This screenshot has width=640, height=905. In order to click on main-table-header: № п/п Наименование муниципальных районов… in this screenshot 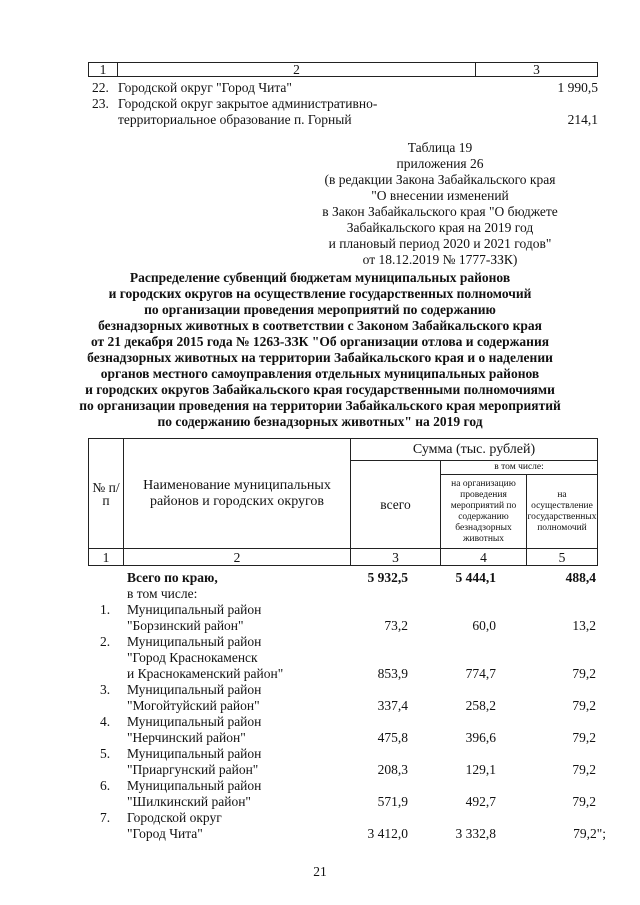, I will do `click(343, 502)`.